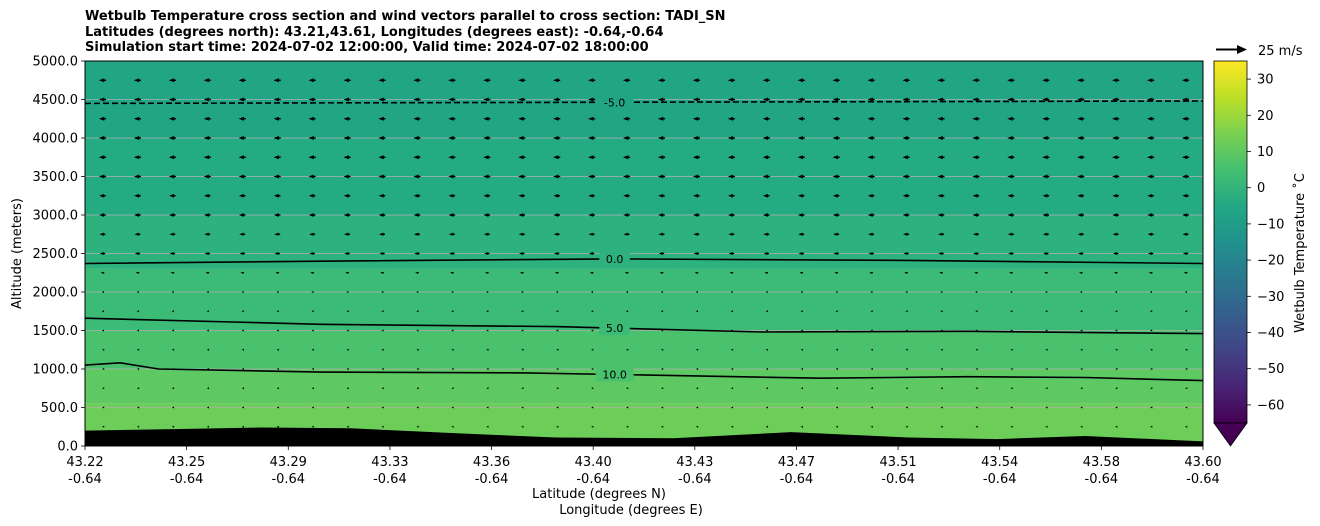 The image size is (1320, 526). I want to click on colorbar-tick-label: 10, so click(1265, 152).